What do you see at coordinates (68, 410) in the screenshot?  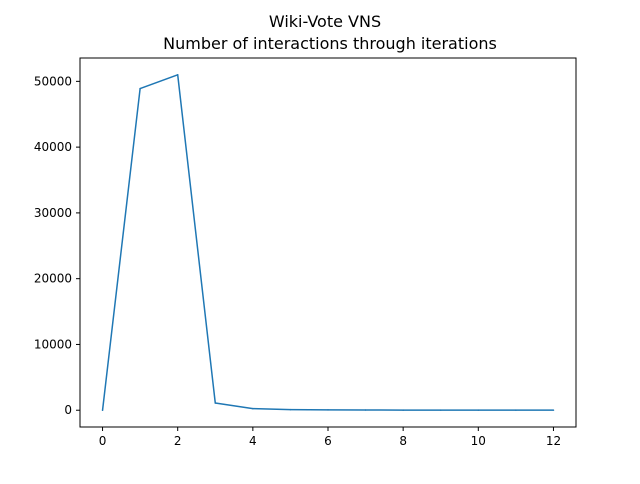 I see `y-tick-label: 0` at bounding box center [68, 410].